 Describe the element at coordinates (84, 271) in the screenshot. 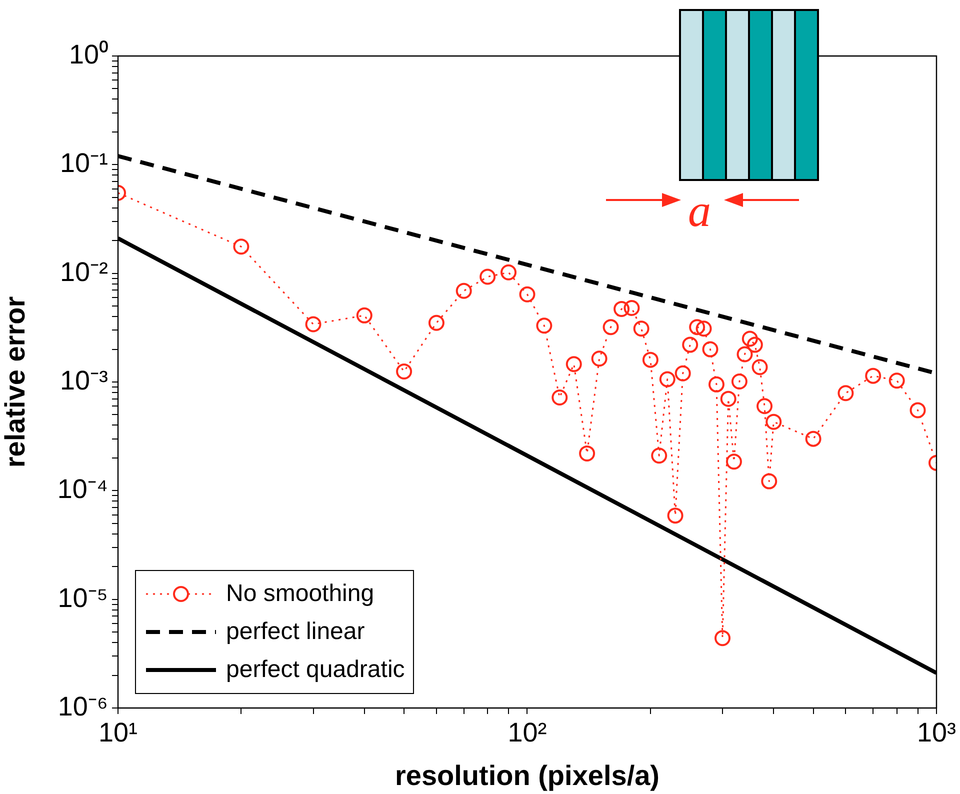

I see `y-tick-label: 10⁻²` at that location.